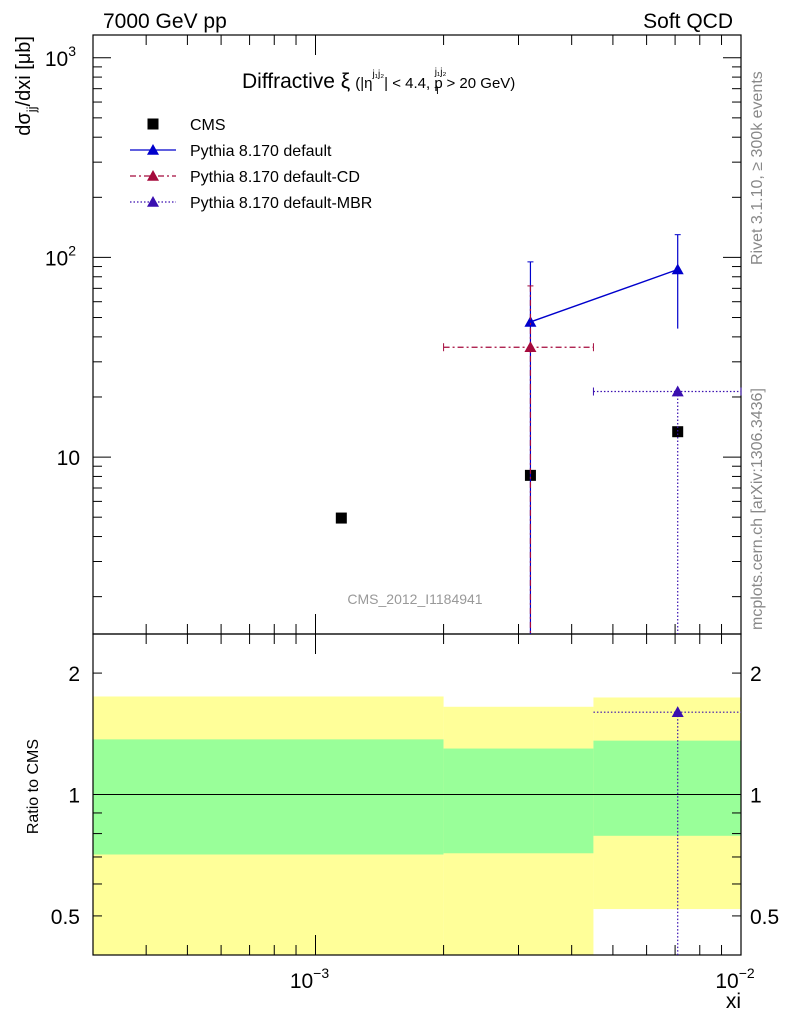 The image size is (786, 1024). I want to click on mcplots-label: mcplots.cern.ch [arXiv:1306.3436], so click(757, 509).